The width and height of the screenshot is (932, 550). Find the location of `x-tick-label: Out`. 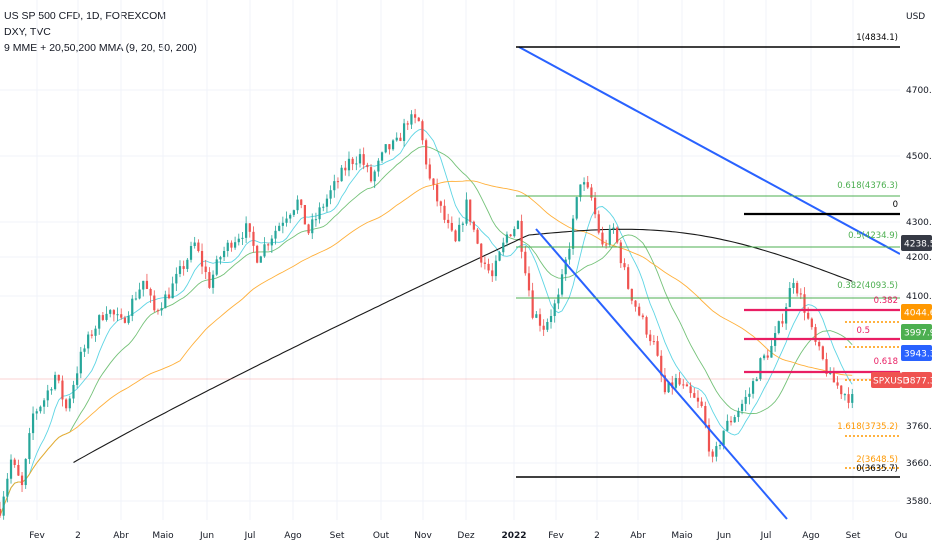

x-tick-label: Out is located at coordinates (381, 536).